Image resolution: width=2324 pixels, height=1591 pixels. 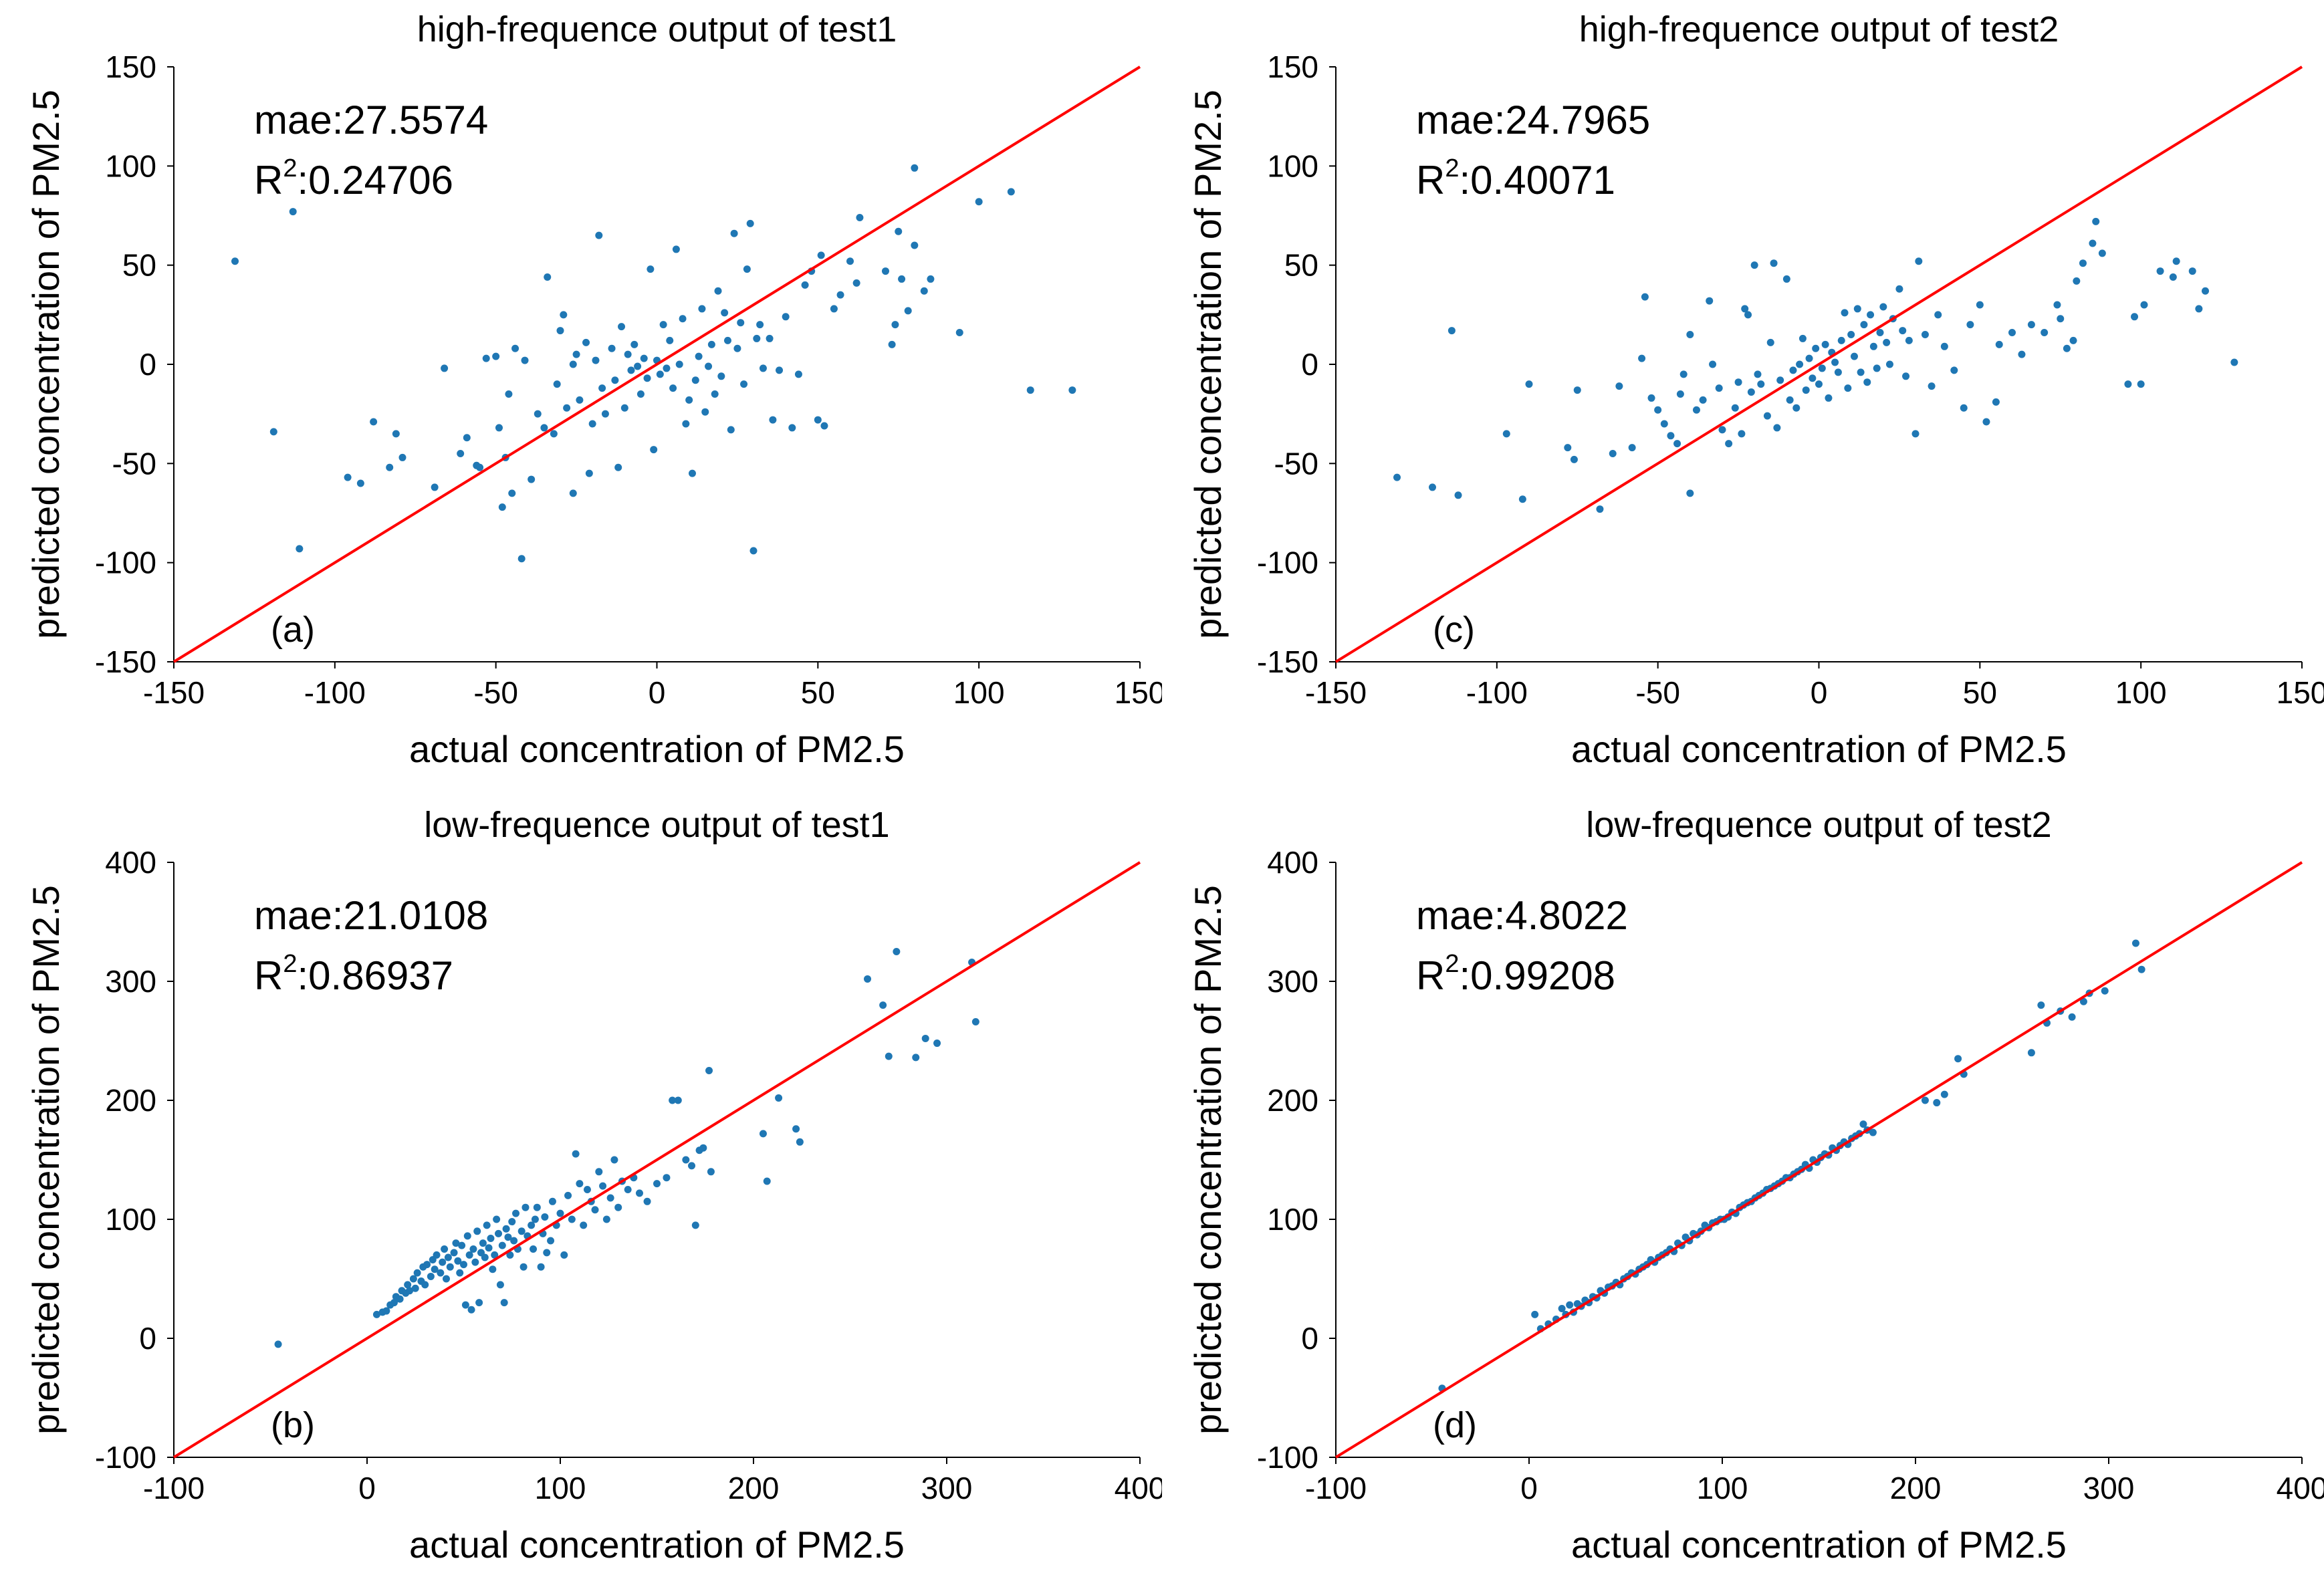 What do you see at coordinates (293, 630) in the screenshot?
I see `panel-label: (a)` at bounding box center [293, 630].